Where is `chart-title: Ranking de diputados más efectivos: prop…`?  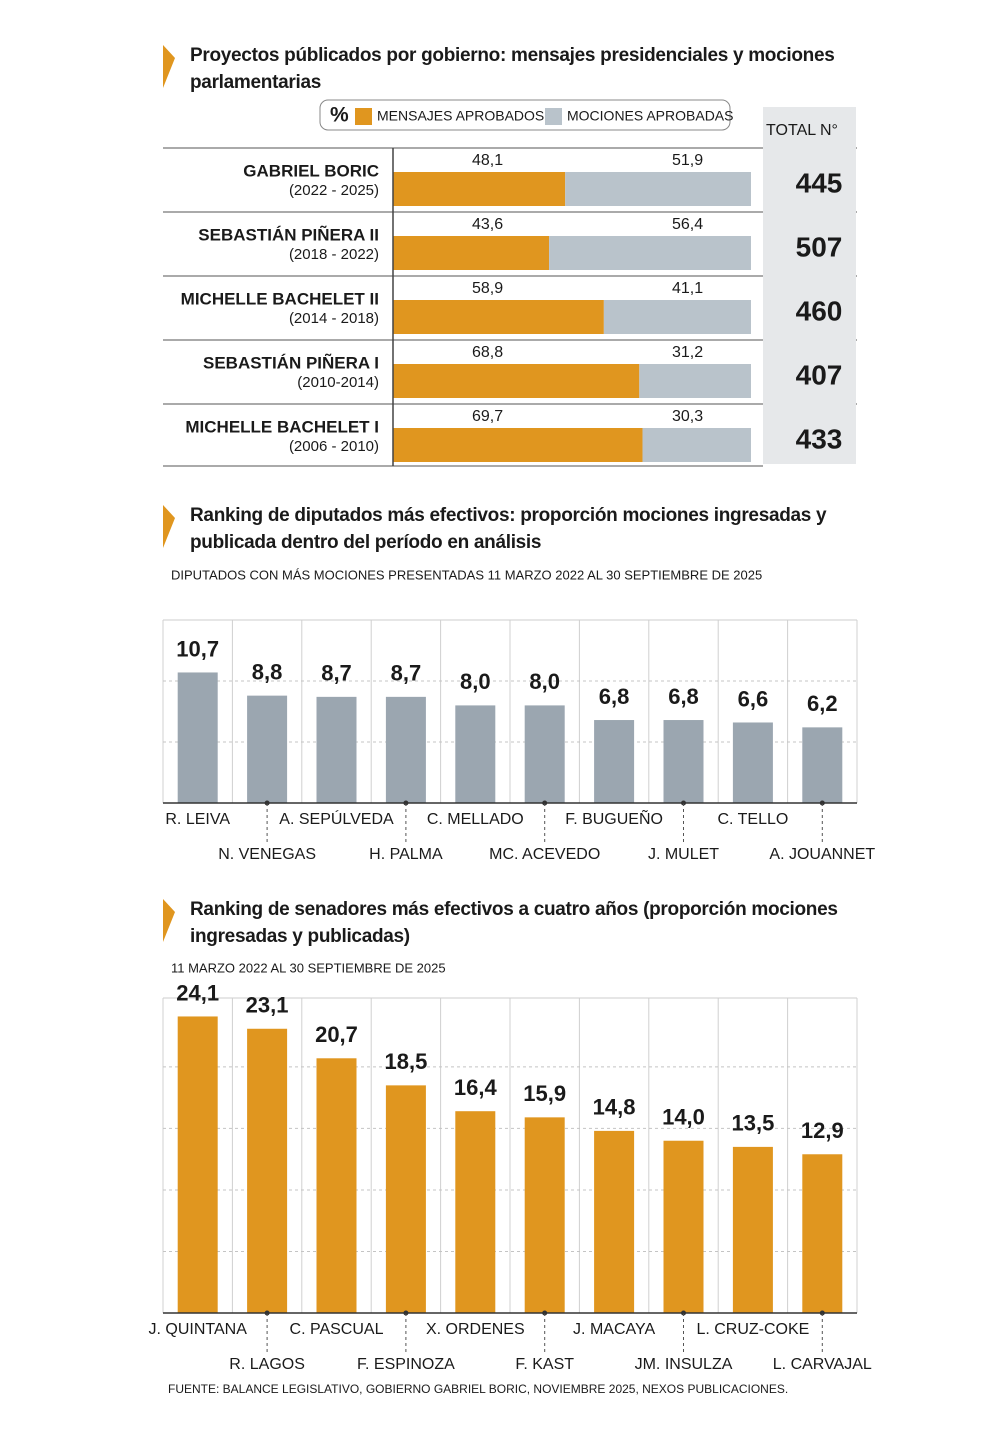 chart-title: Ranking de diputados más efectivos: prop… is located at coordinates (508, 529).